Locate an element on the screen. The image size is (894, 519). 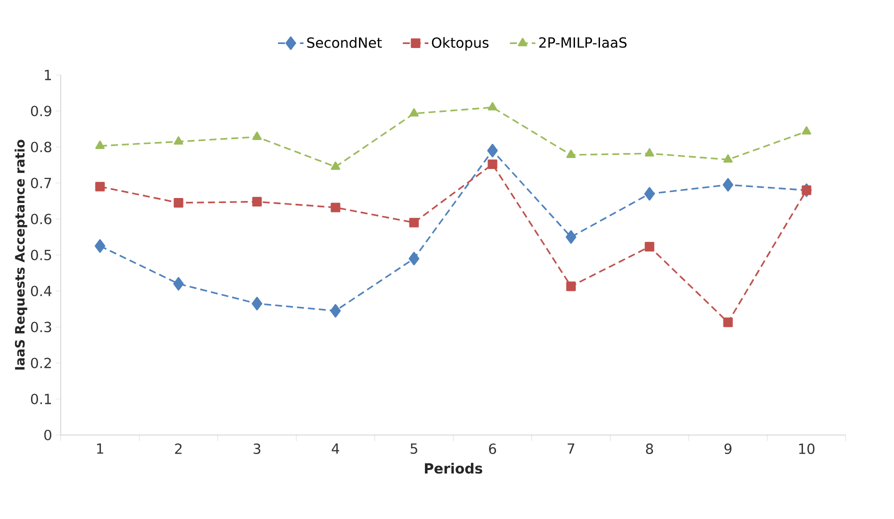
y-tick-label: 0.5 is located at coordinates (41, 255).